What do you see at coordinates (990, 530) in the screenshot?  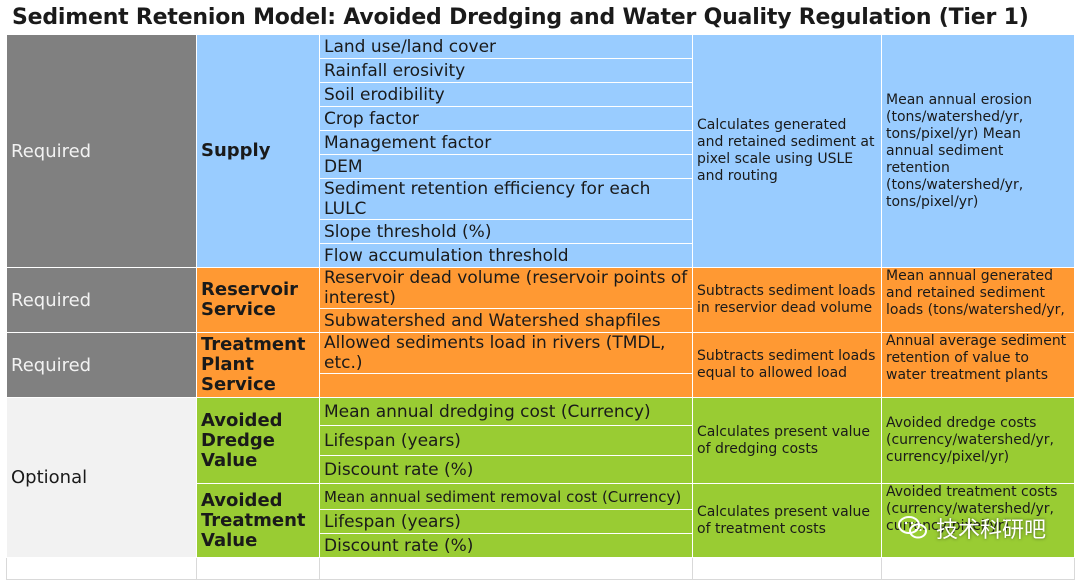 I see `watermark-text: 技术科研吧` at bounding box center [990, 530].